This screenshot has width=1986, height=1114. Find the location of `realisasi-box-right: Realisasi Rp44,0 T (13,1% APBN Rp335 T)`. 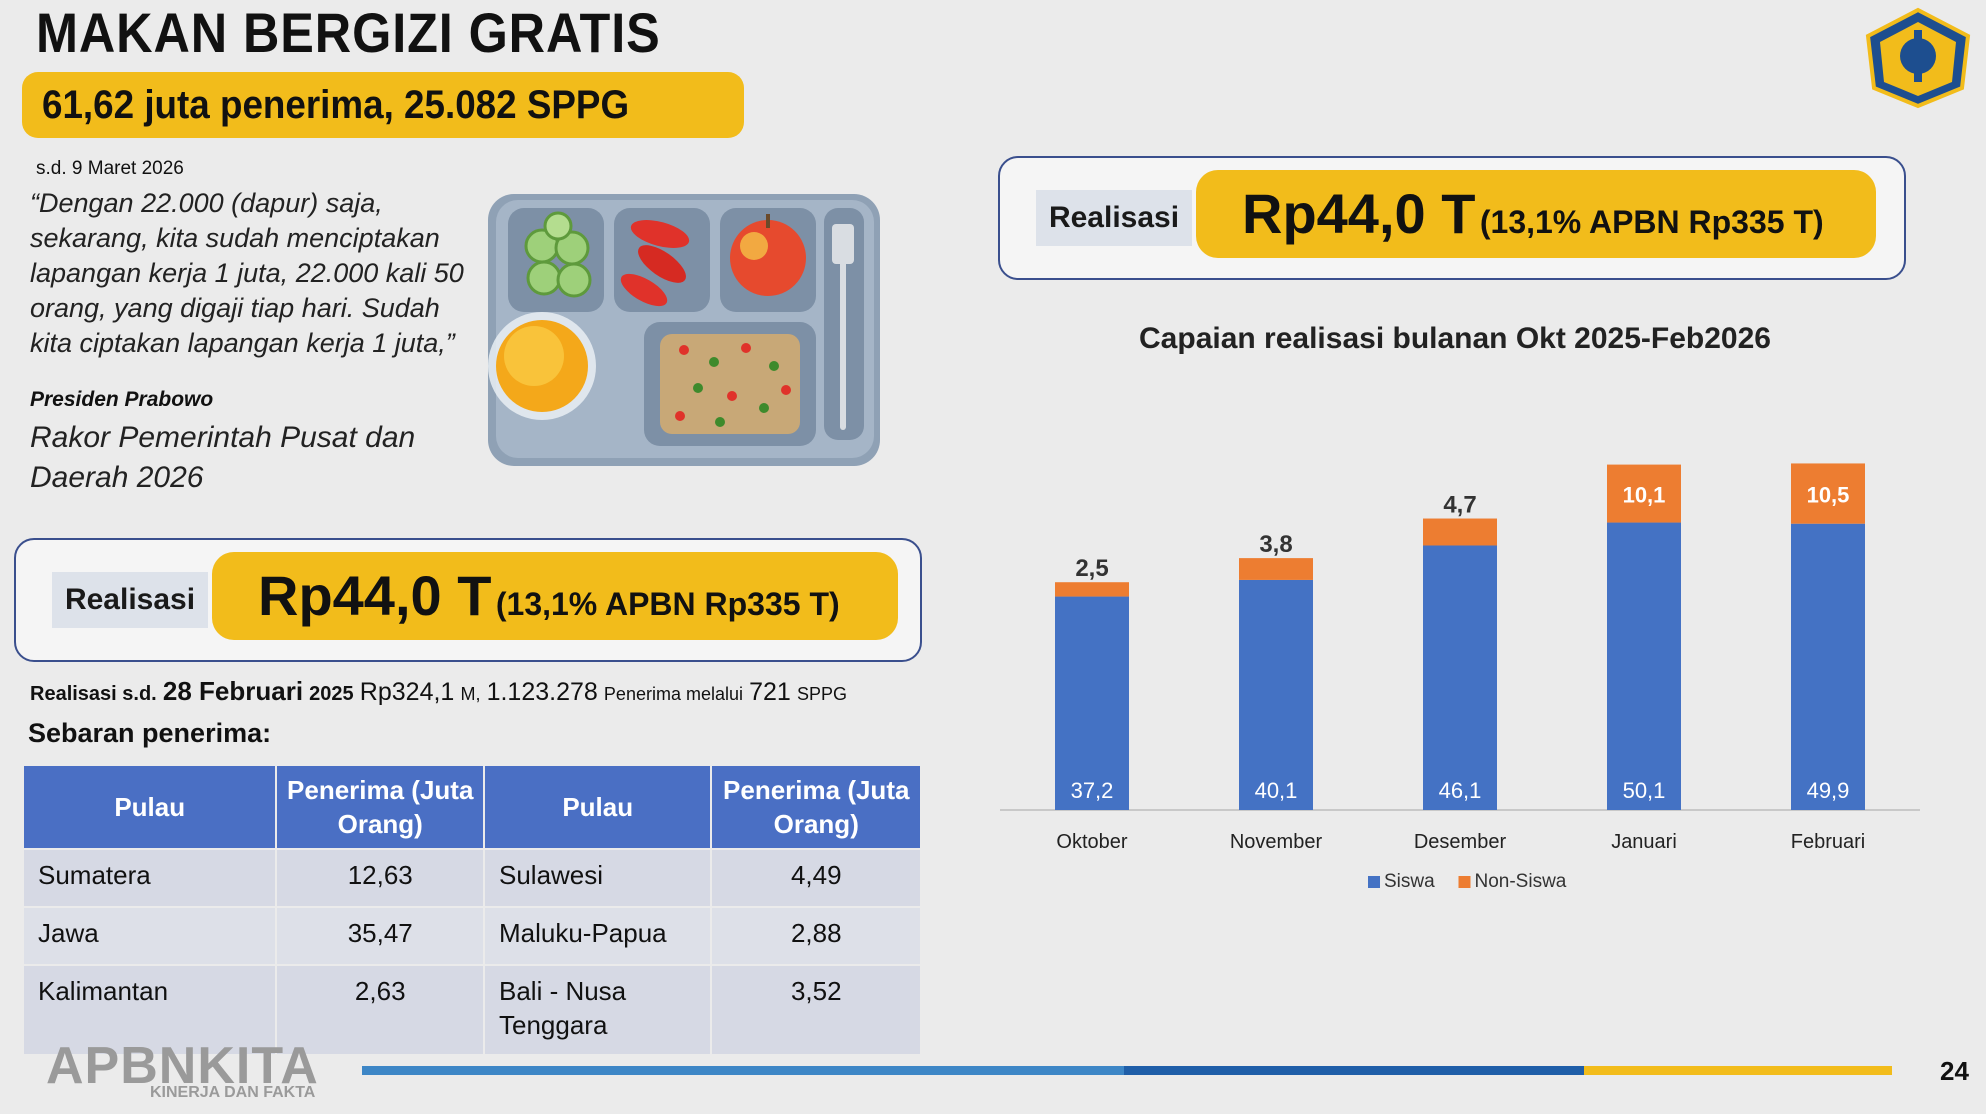

realisasi-box-right: Realisasi Rp44,0 T (13,1% APBN Rp335 T) is located at coordinates (1452, 218).